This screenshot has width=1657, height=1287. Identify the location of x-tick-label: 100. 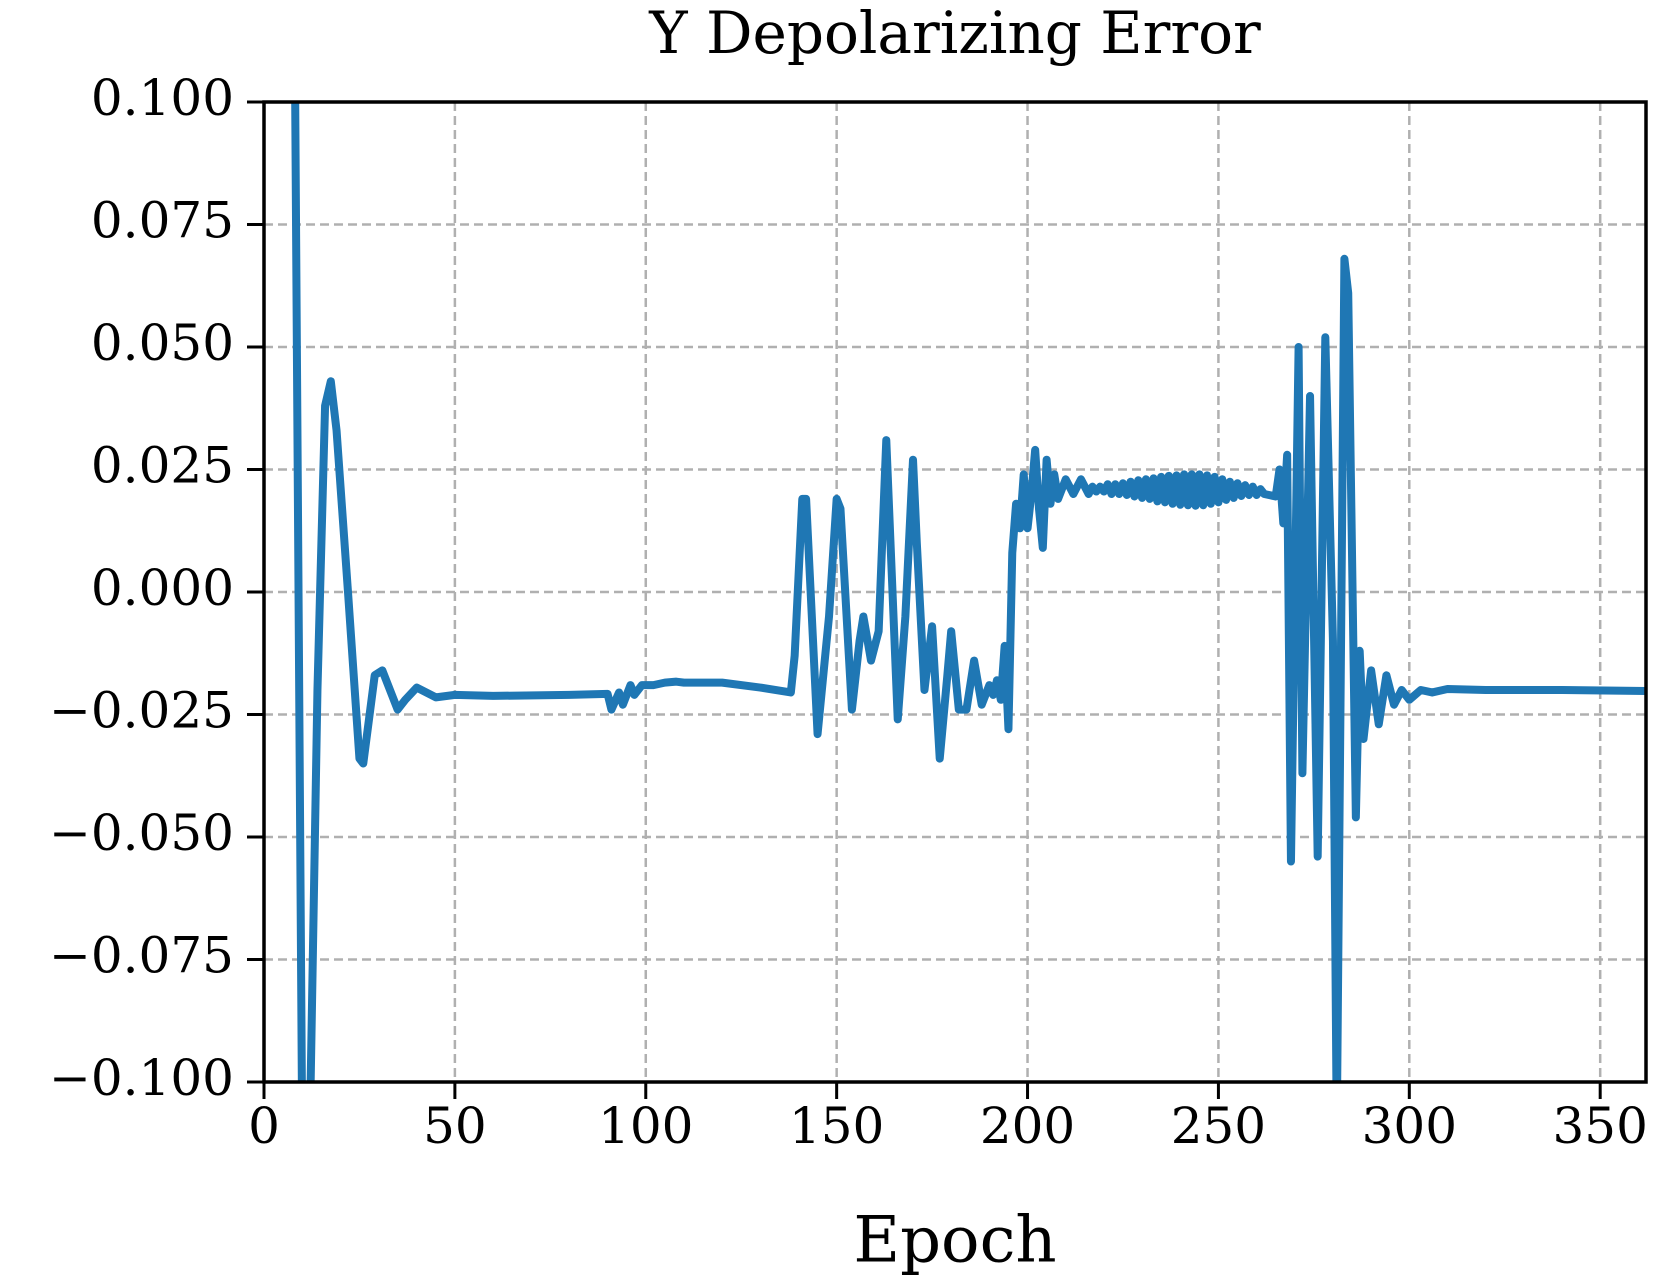
(645, 1126).